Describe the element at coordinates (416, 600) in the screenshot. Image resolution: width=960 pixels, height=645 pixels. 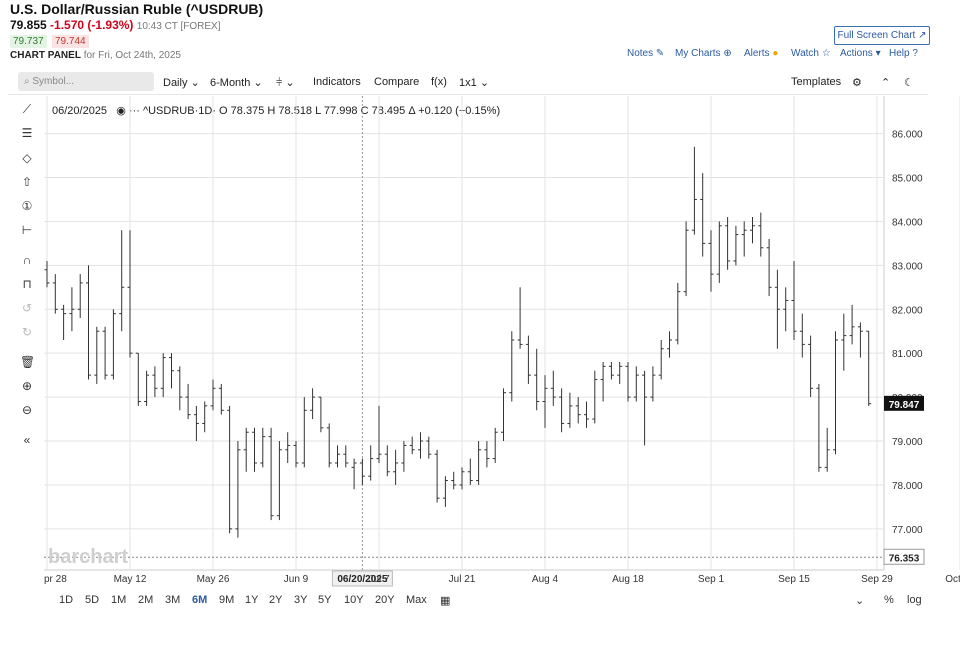
I see `range-button-max: Max` at that location.